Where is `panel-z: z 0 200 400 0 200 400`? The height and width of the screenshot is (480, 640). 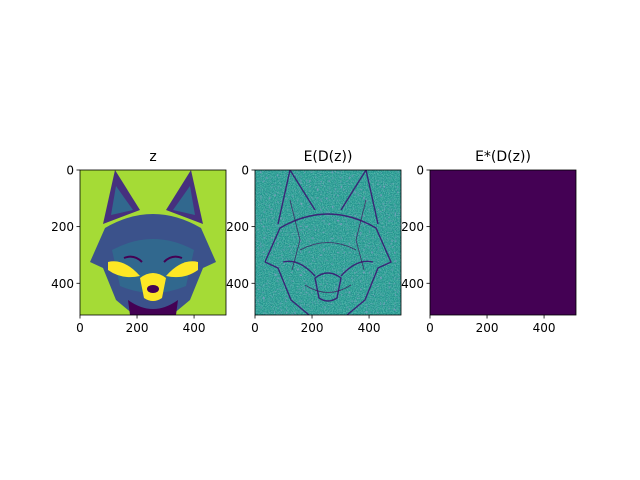 panel-z: z 0 200 400 0 200 400 is located at coordinates (139, 242).